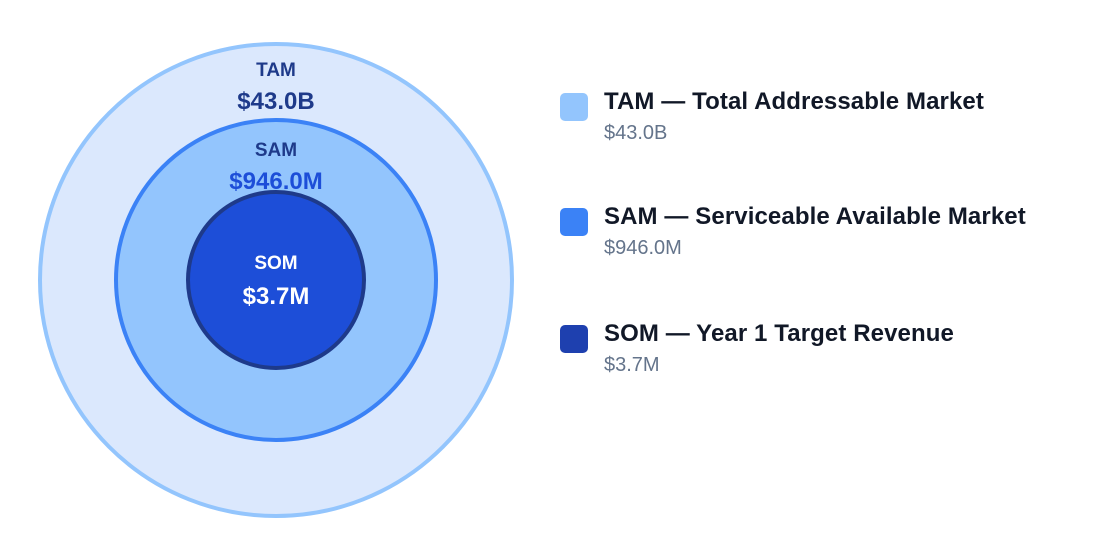 This screenshot has height=560, width=1120. I want to click on legend-item-som: SOM — Year 1 Target Revenue $3.7M, so click(830, 346).